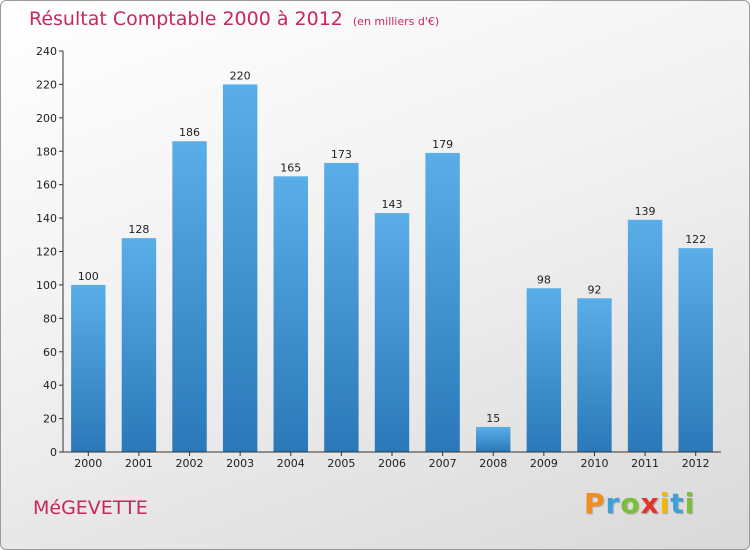  Describe the element at coordinates (189, 296) in the screenshot. I see `bar-2002` at that location.